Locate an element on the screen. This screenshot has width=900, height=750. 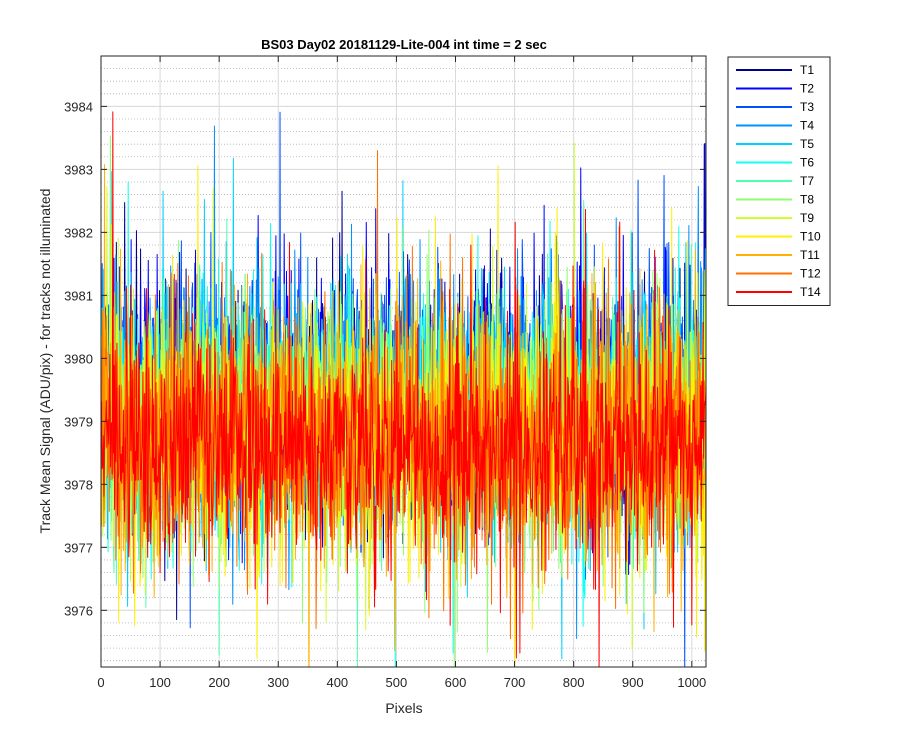
y-tick-label: 3977 is located at coordinates (78, 547).